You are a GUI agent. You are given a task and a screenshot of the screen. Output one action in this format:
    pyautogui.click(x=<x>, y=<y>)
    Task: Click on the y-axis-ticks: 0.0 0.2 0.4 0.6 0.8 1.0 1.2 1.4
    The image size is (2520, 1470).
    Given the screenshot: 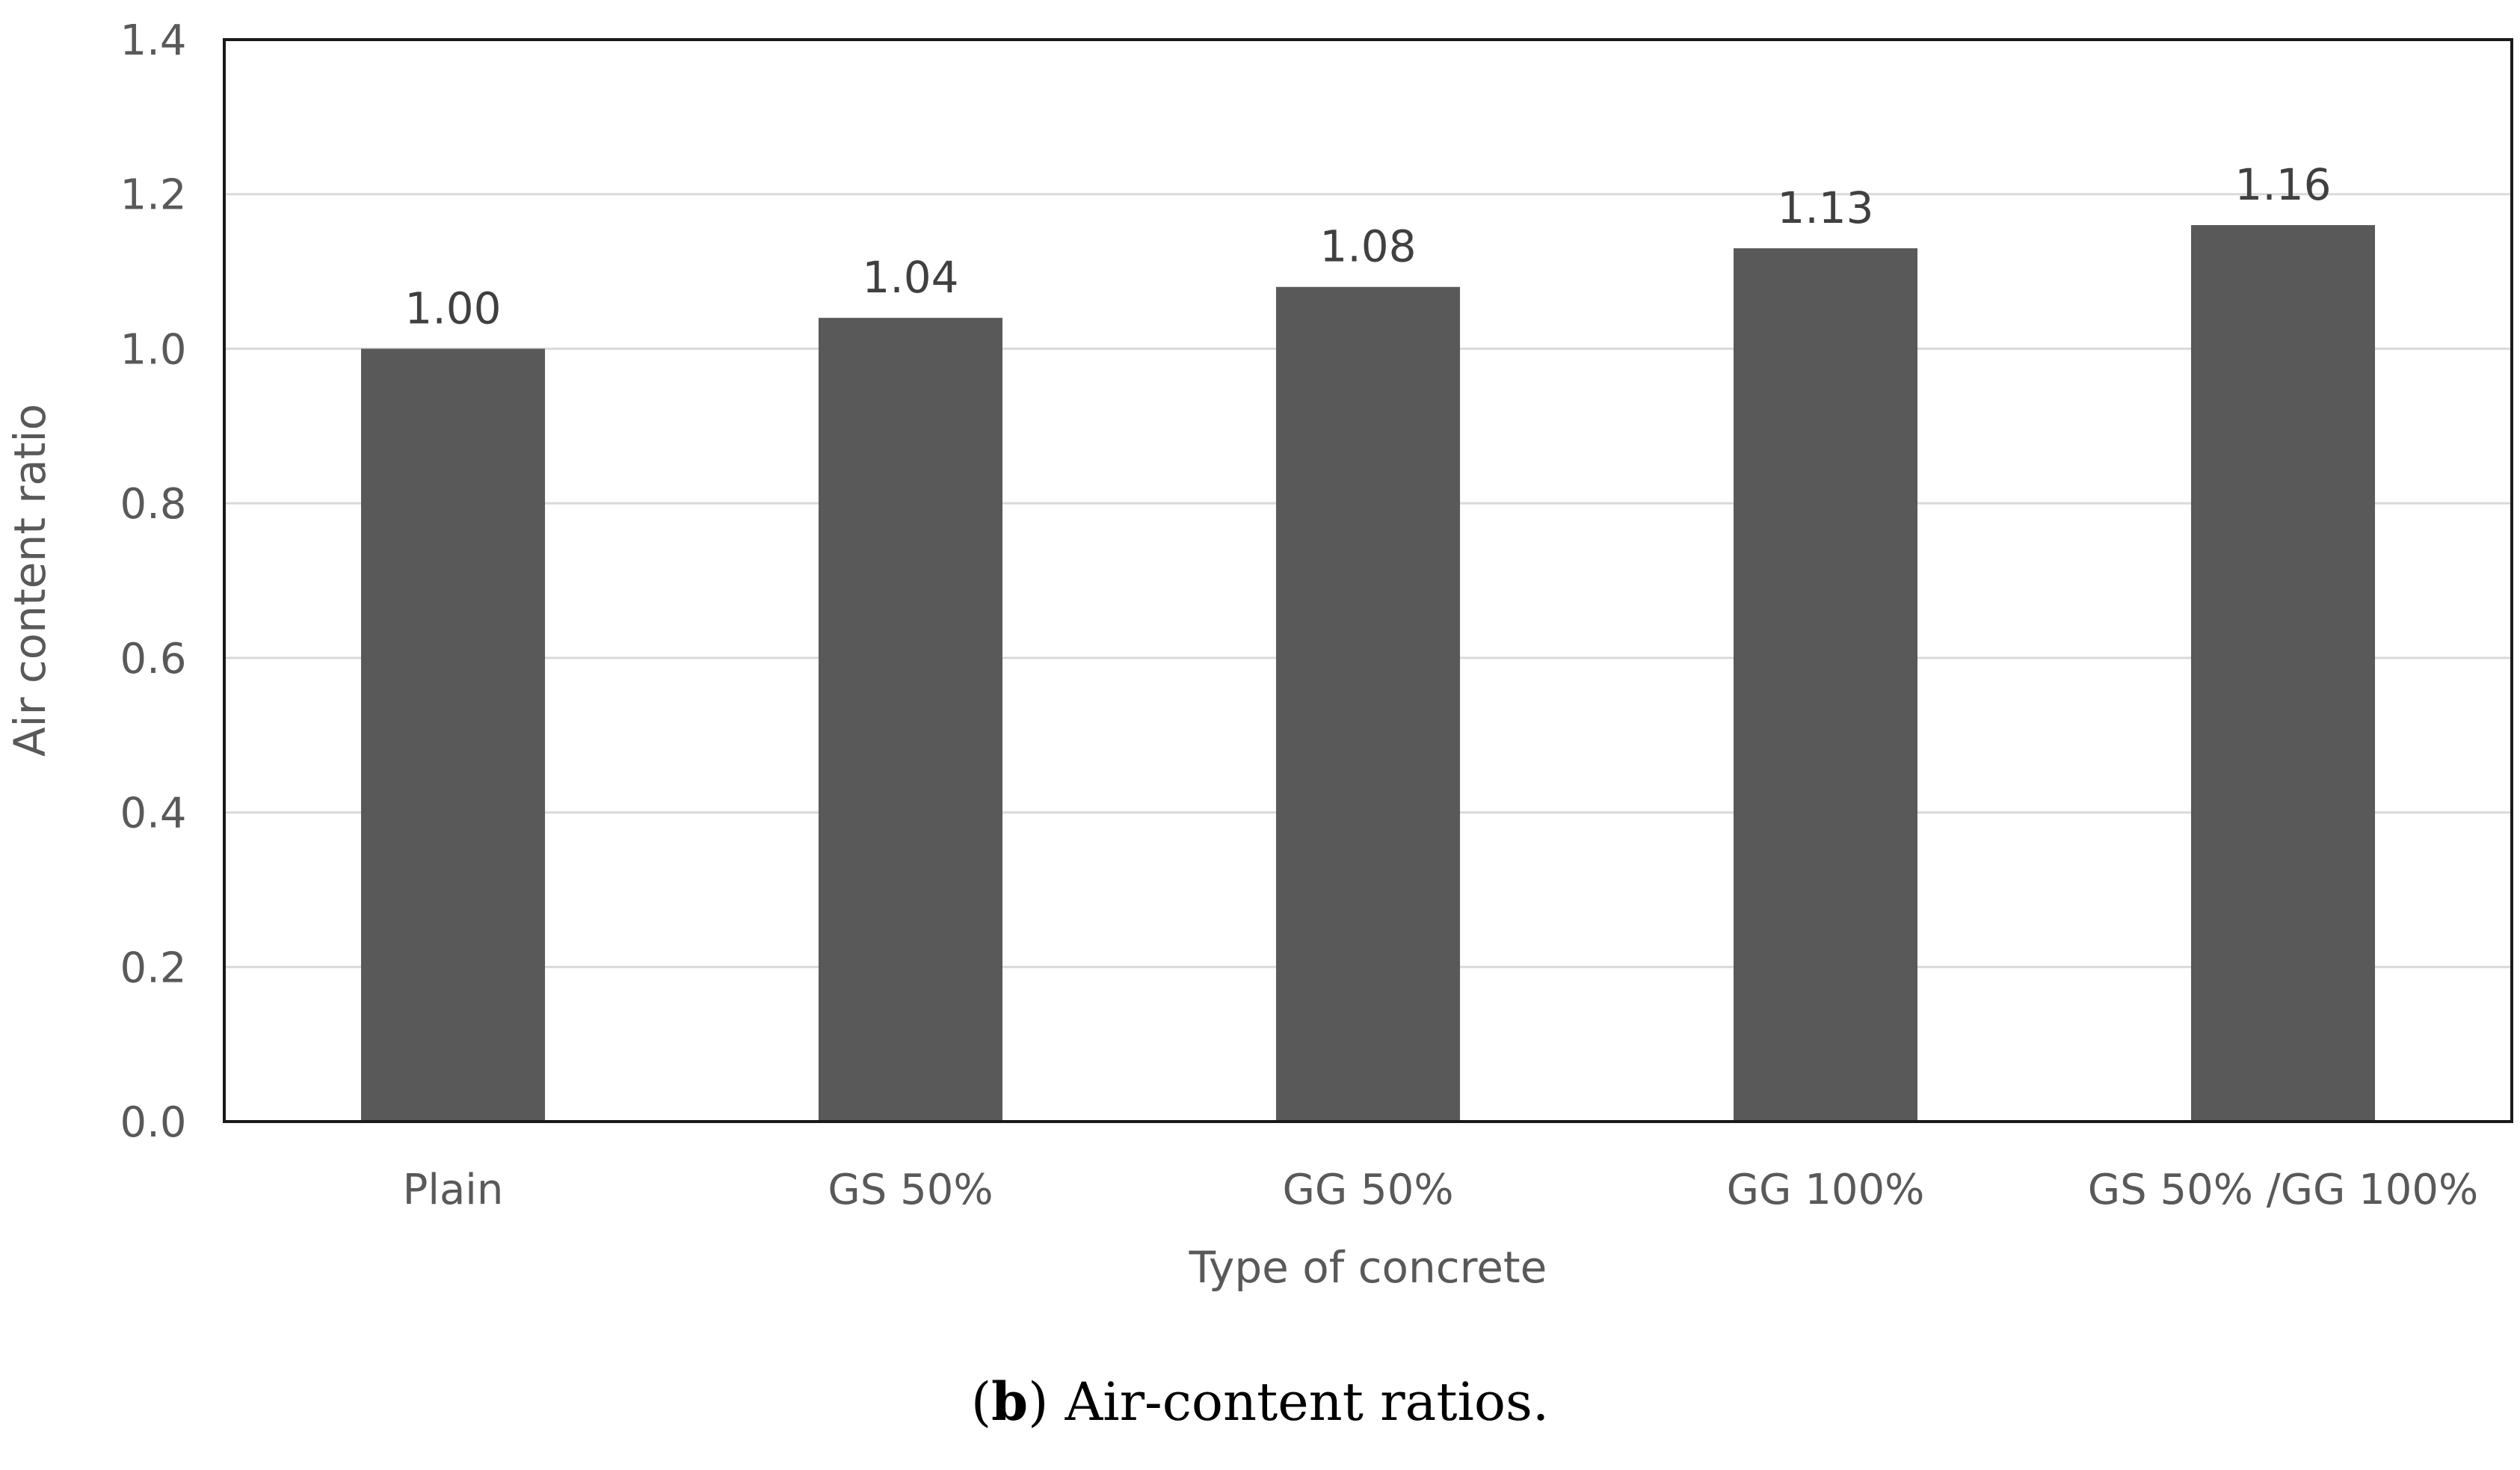 What is the action you would take?
    pyautogui.click(x=153, y=581)
    